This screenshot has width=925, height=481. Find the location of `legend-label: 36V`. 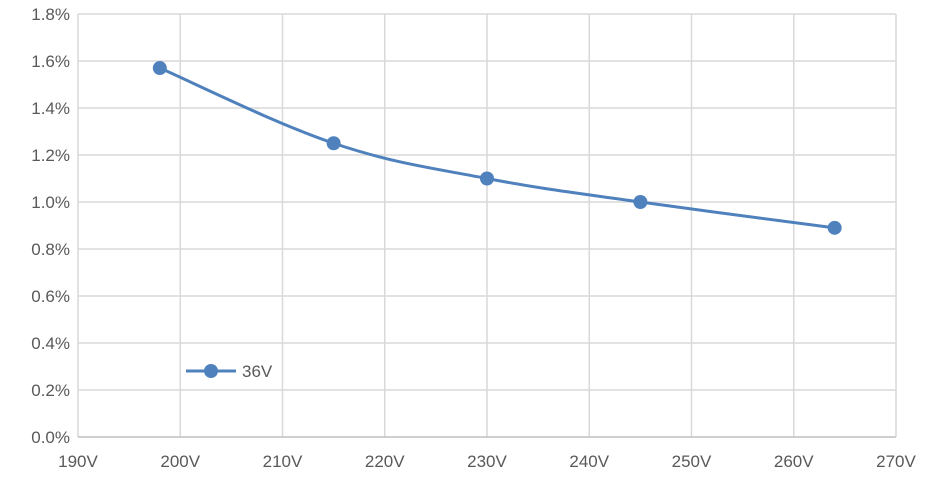

legend-label: 36V is located at coordinates (257, 371).